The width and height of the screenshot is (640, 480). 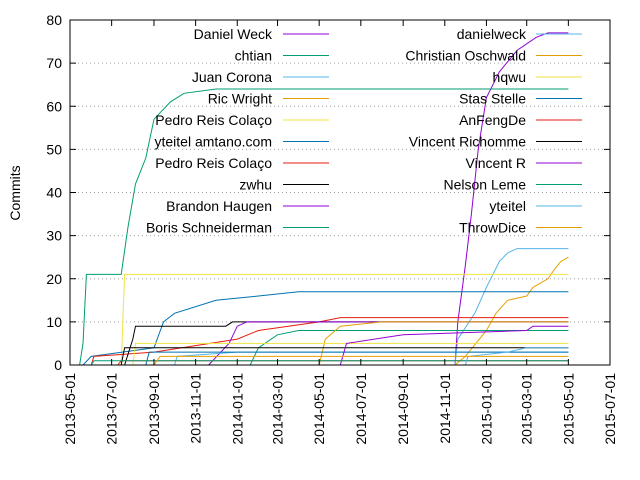 I want to click on legend-entry: Ric Wright, so click(x=268, y=99).